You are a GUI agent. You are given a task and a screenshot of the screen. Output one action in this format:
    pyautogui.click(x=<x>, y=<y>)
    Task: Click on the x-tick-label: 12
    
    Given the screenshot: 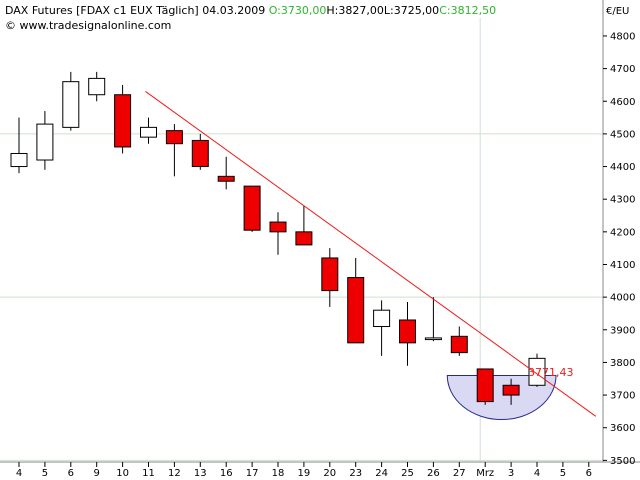 What is the action you would take?
    pyautogui.click(x=174, y=473)
    